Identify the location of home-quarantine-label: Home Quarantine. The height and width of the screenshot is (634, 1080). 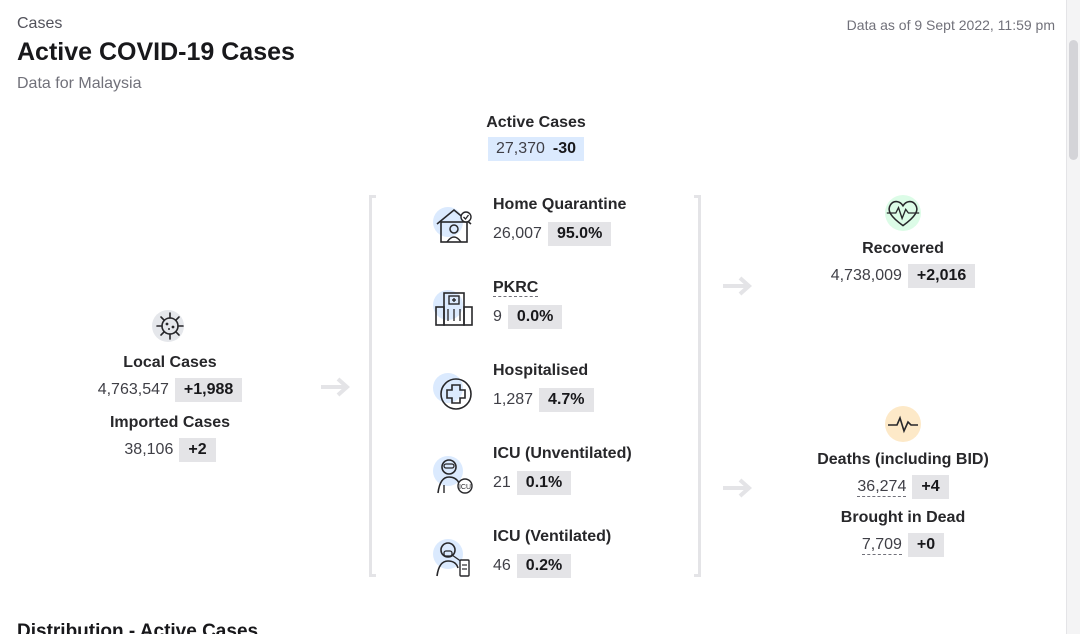
(560, 204).